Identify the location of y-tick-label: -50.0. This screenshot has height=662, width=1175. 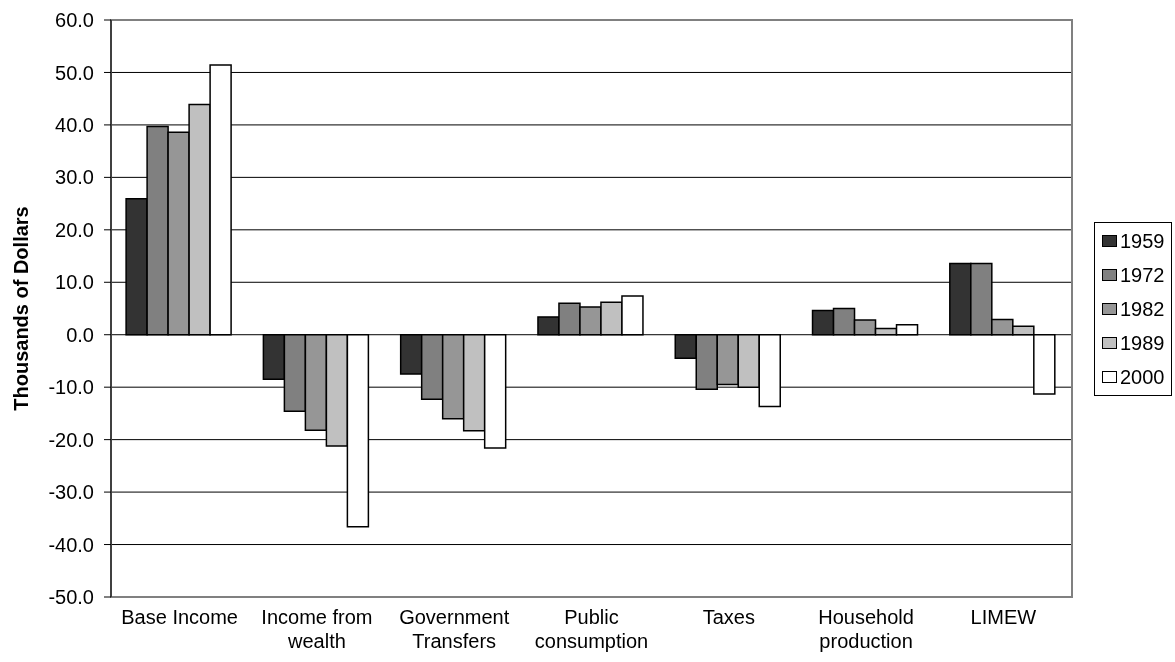
(71, 597).